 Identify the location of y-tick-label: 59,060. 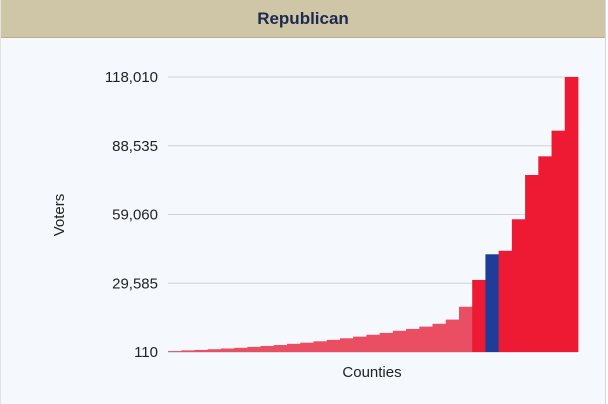
(135, 215).